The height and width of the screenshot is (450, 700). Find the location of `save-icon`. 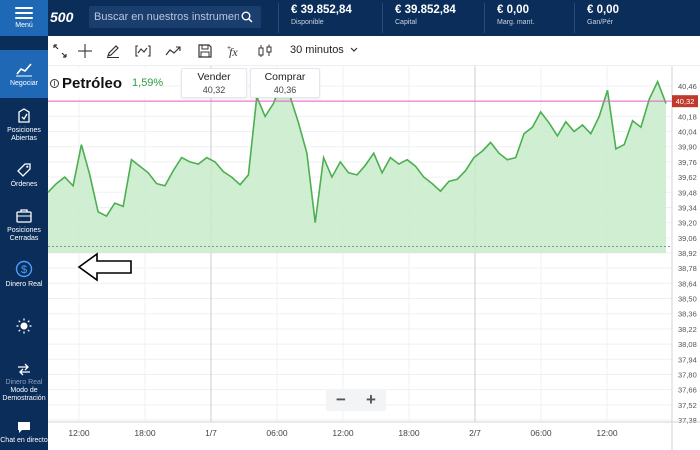

save-icon is located at coordinates (205, 51).